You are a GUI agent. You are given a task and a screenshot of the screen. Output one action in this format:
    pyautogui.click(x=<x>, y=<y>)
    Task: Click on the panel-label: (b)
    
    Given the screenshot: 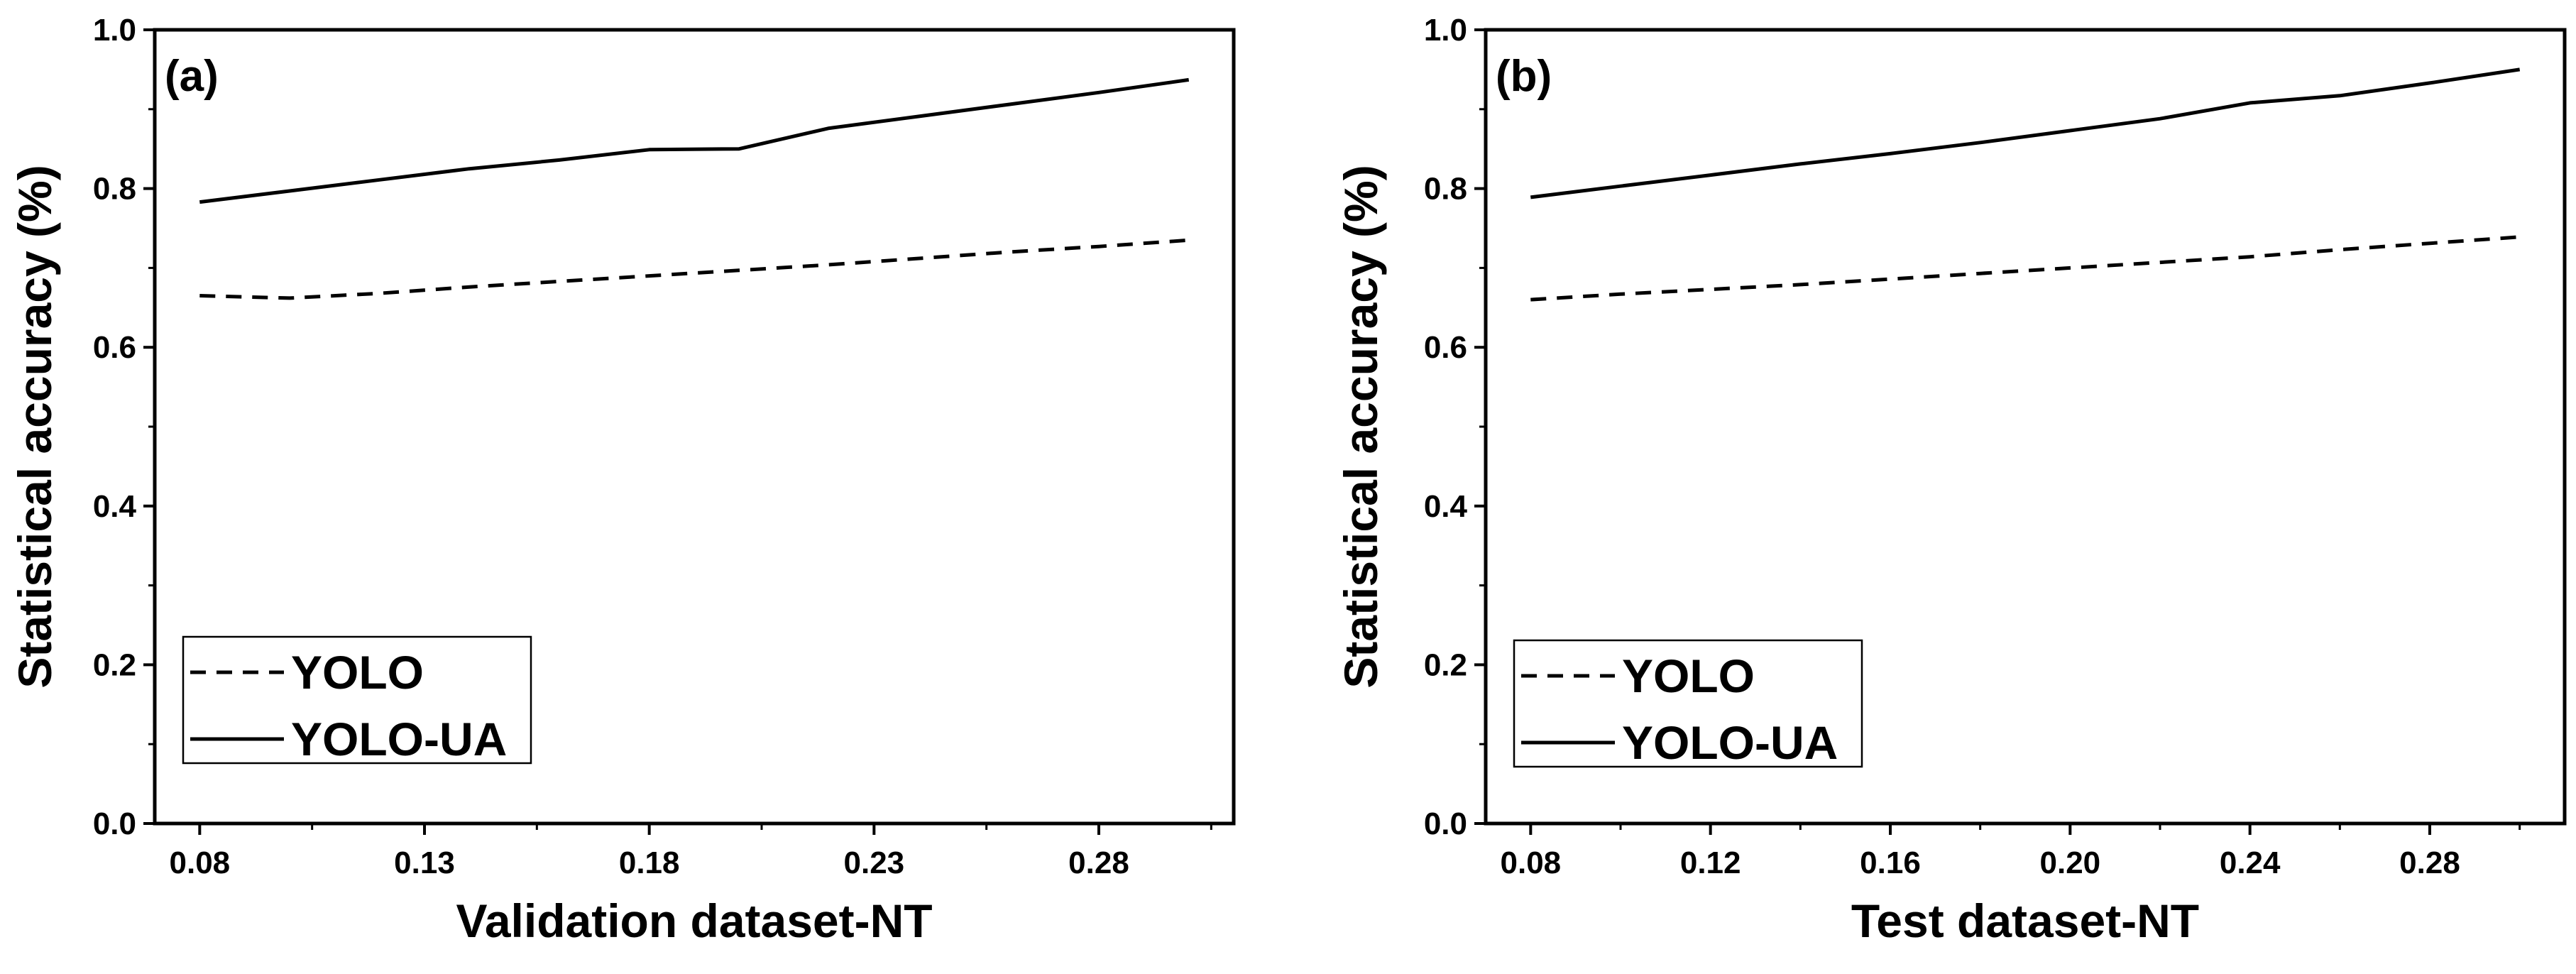 What is the action you would take?
    pyautogui.click(x=1524, y=76)
    